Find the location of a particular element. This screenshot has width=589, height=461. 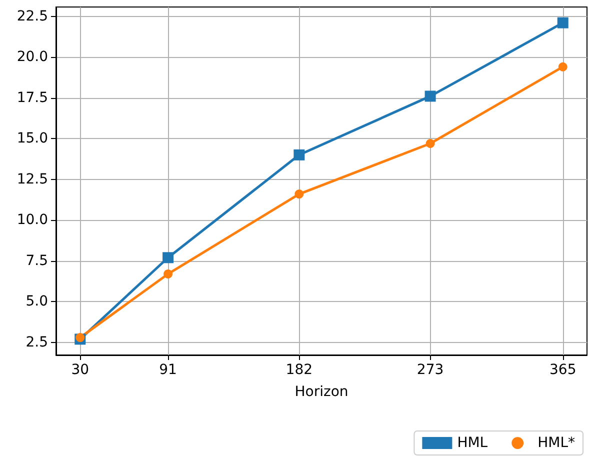

x-tick-label: 30 is located at coordinates (80, 370).